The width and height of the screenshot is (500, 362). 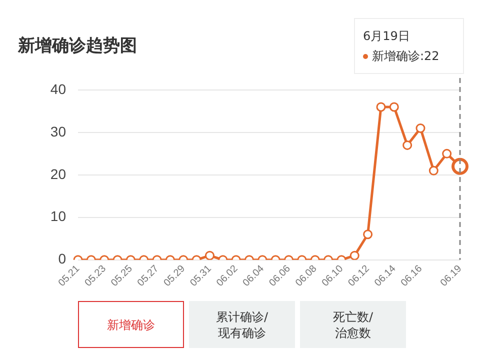 What do you see at coordinates (58, 216) in the screenshot?
I see `y-tick-label: 10` at bounding box center [58, 216].